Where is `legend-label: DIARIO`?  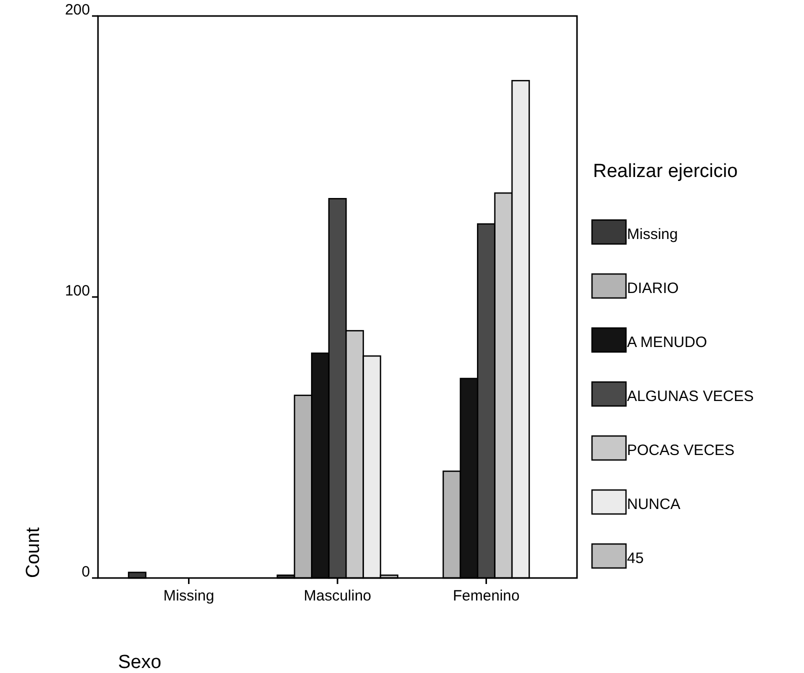
legend-label: DIARIO is located at coordinates (653, 288).